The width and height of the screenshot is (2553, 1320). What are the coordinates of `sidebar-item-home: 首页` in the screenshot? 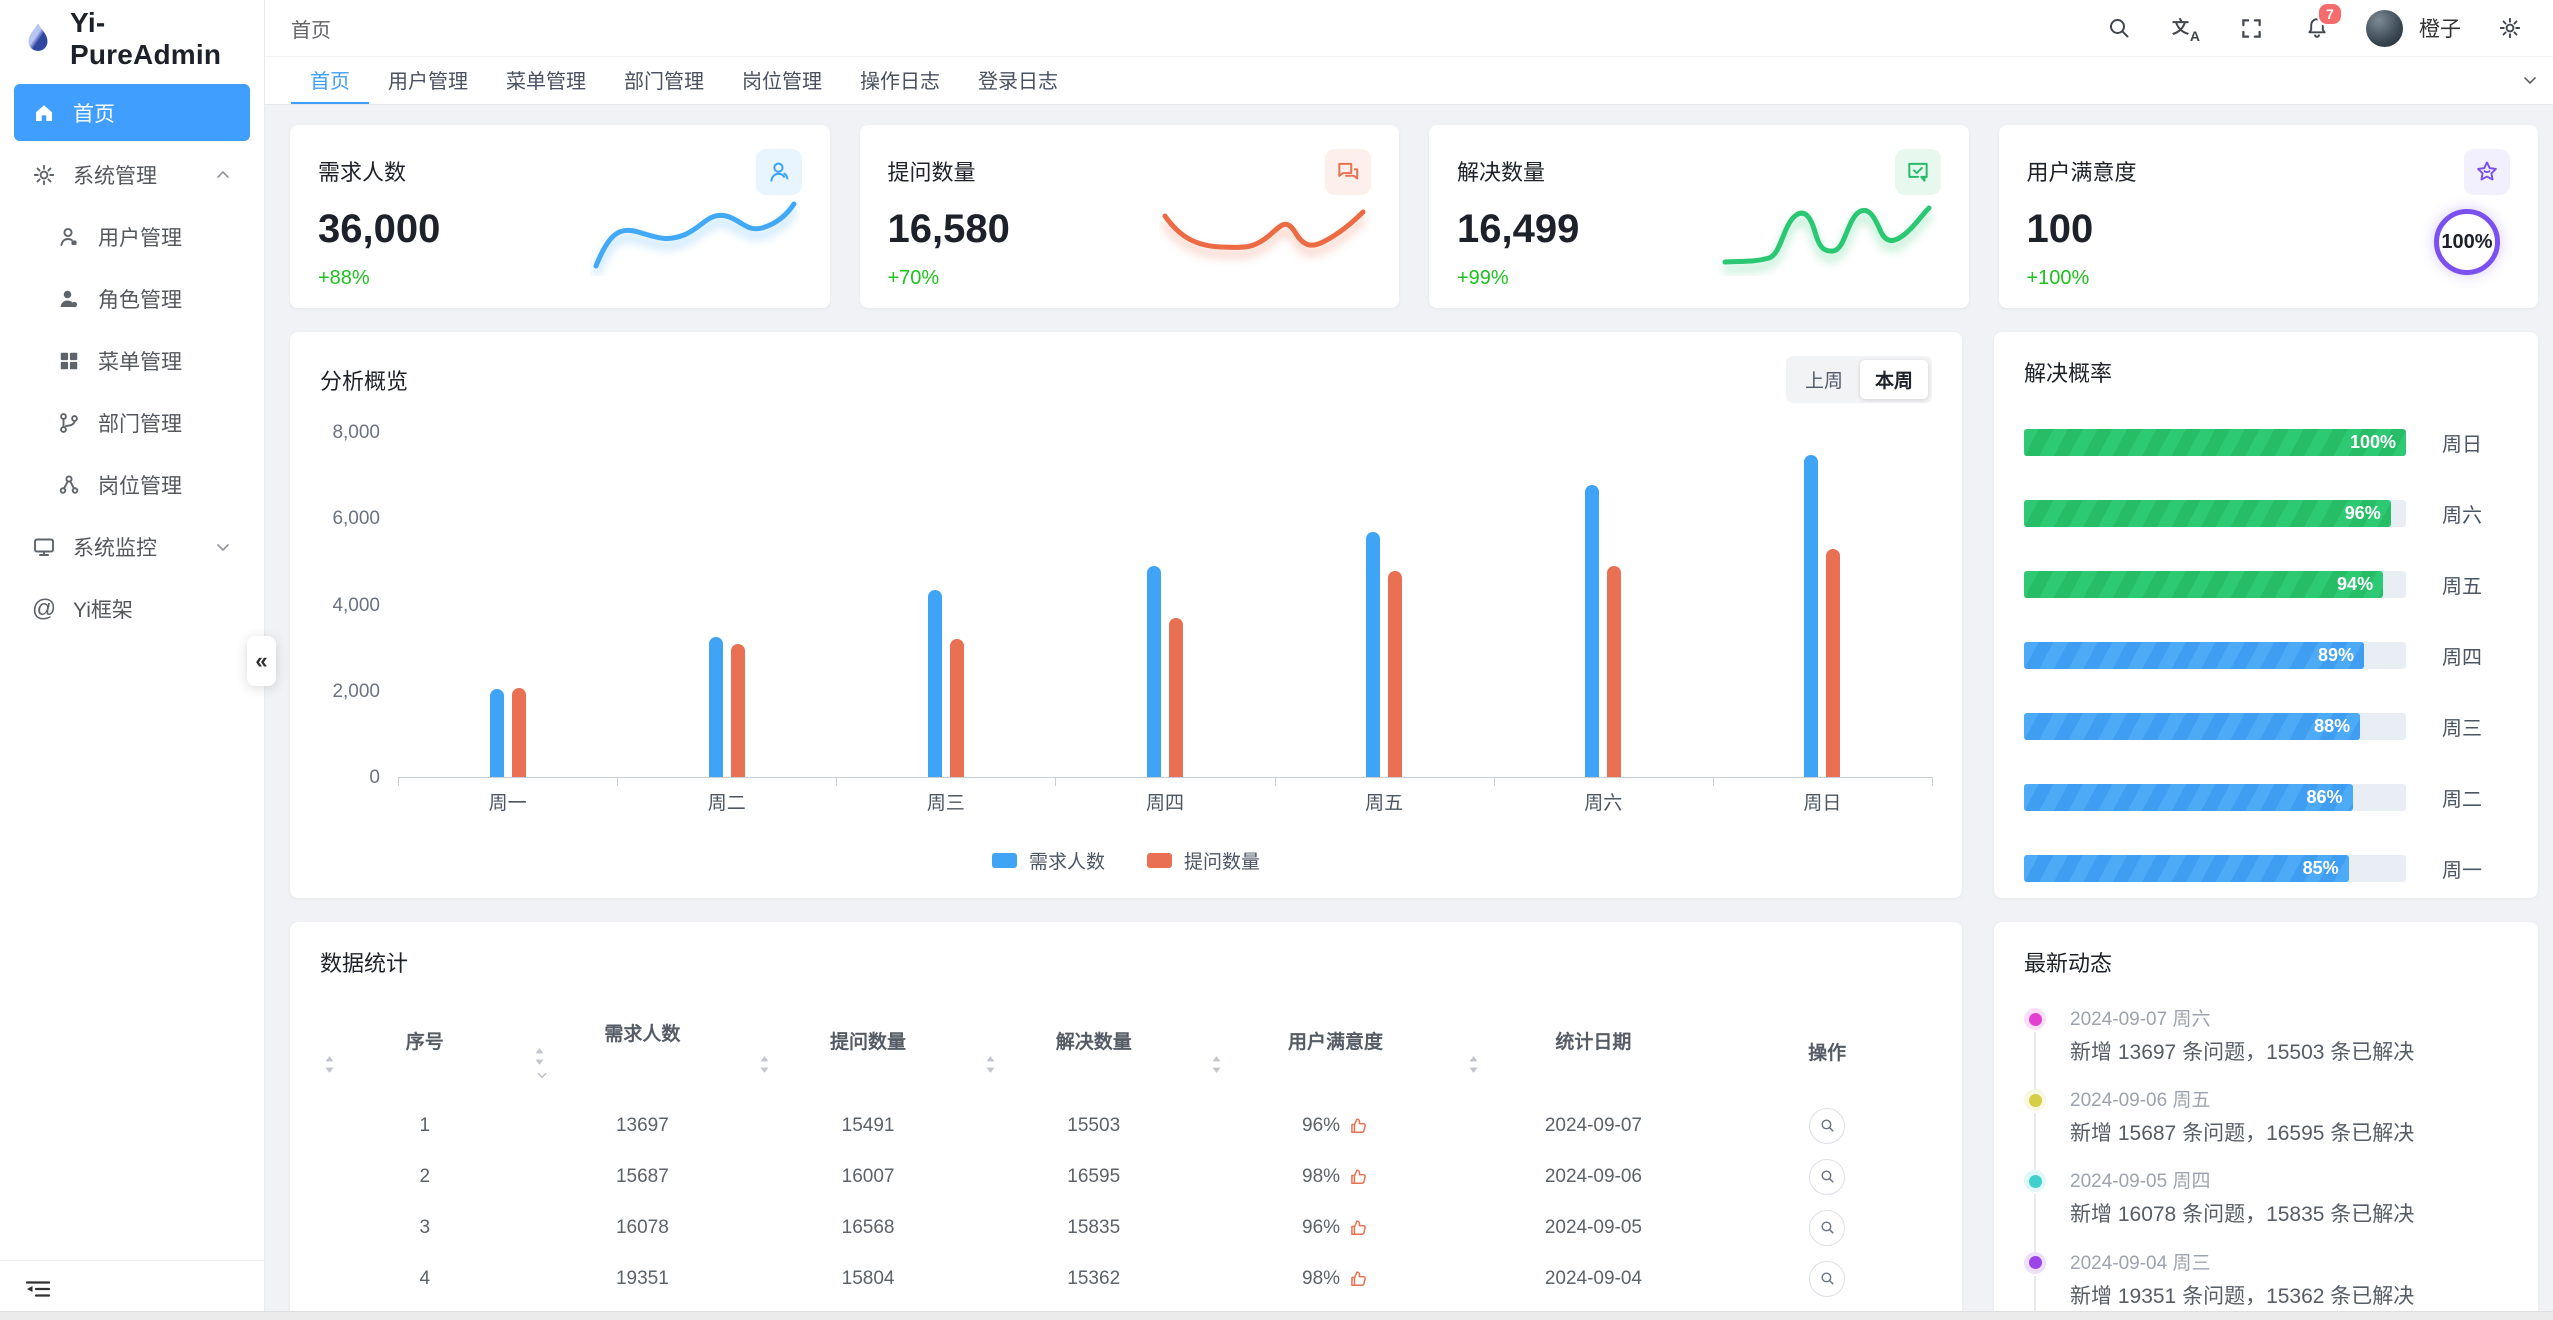 It's located at (132, 112).